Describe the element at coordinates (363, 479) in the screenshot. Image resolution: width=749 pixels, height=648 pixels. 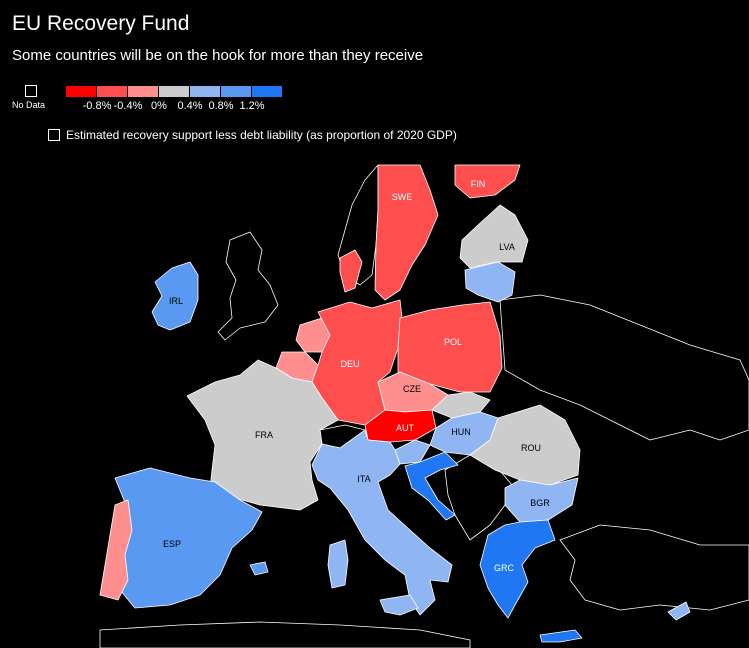
I see `label-ita: ITA` at that location.